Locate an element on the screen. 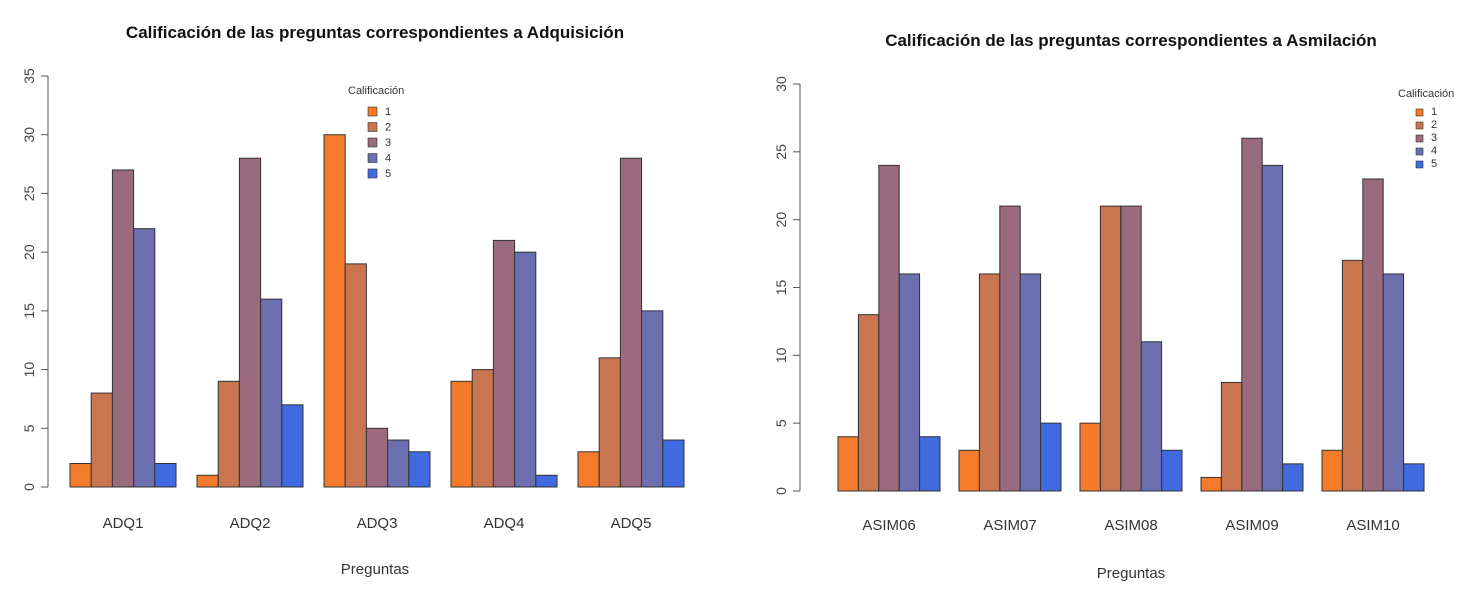 The height and width of the screenshot is (594, 1478). category-label: ASIM07 is located at coordinates (1009, 525).